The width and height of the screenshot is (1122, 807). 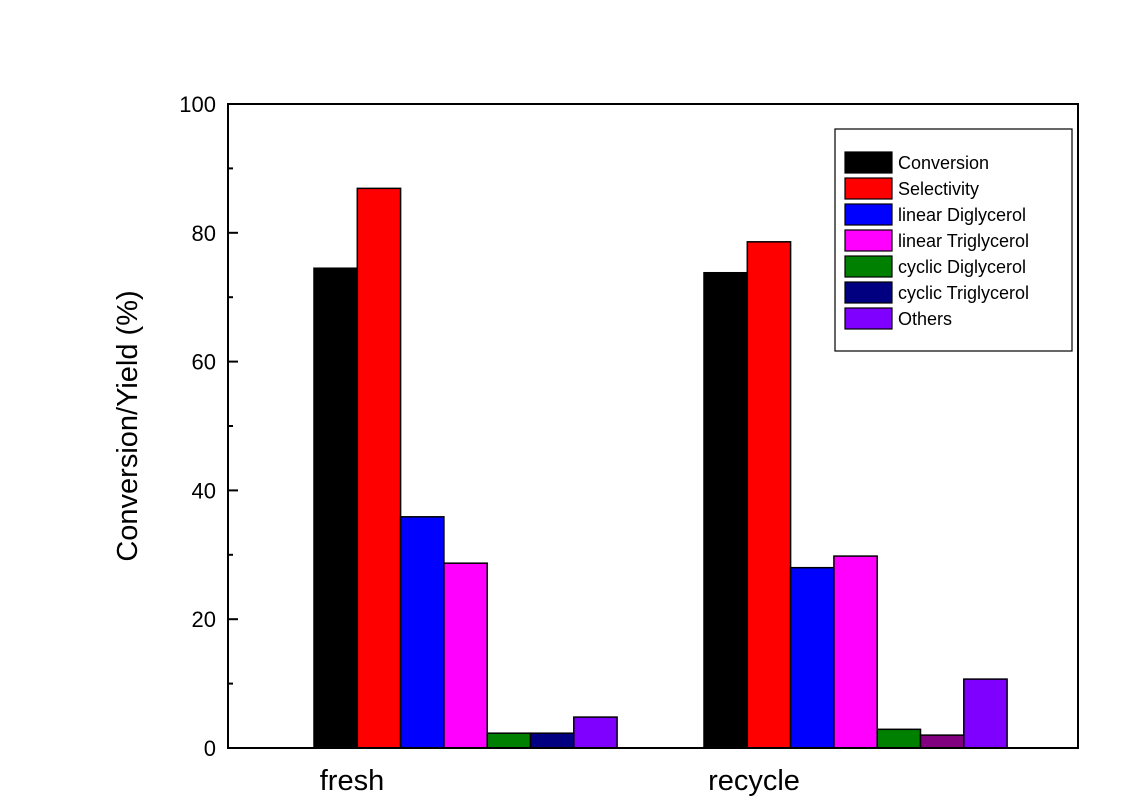 I want to click on x-tick-label-recycle: recycle, so click(x=754, y=781).